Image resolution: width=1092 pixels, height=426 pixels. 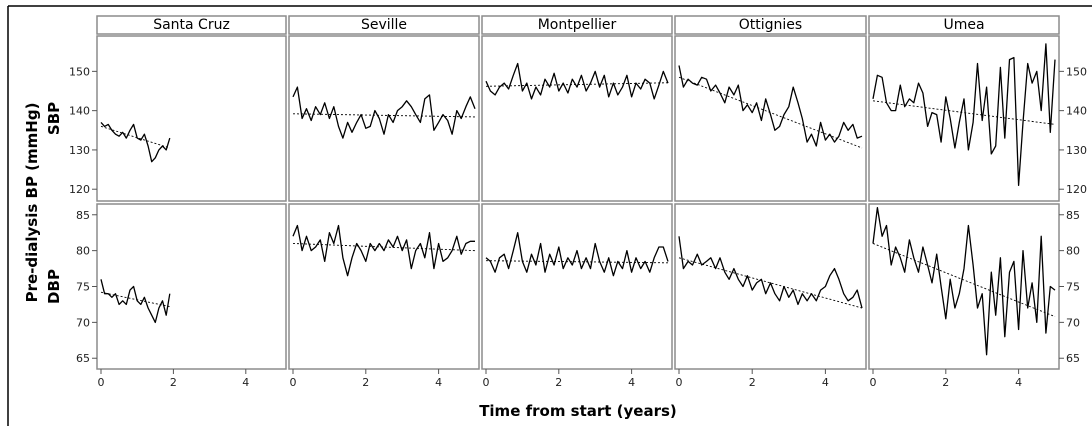 I want to click on panel-santa-cruz-sbp, so click(x=191, y=118).